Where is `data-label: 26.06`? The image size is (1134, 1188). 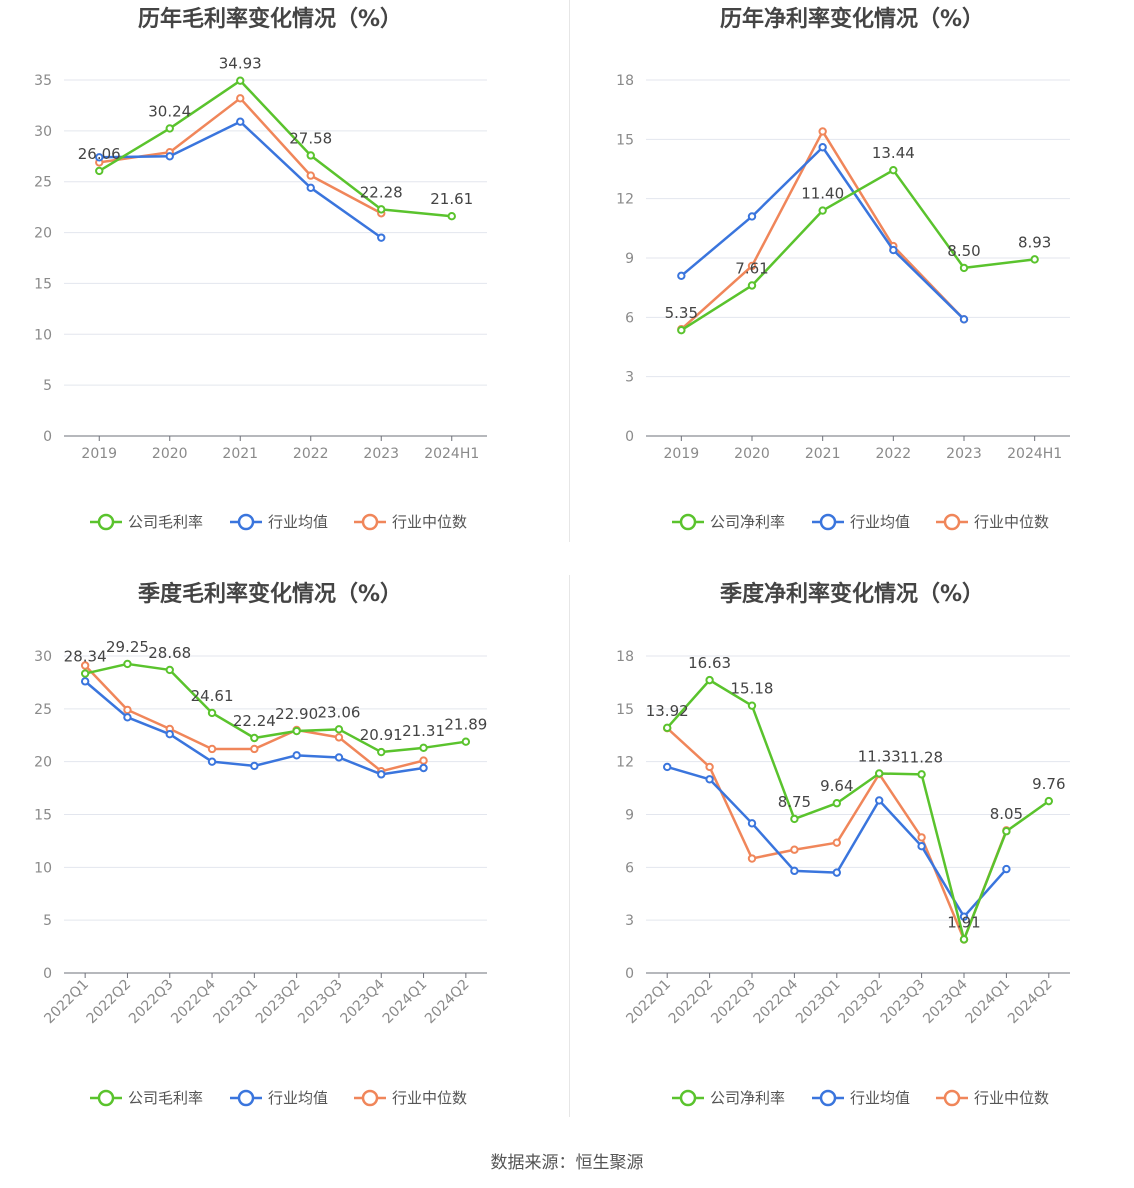 data-label: 26.06 is located at coordinates (99, 154).